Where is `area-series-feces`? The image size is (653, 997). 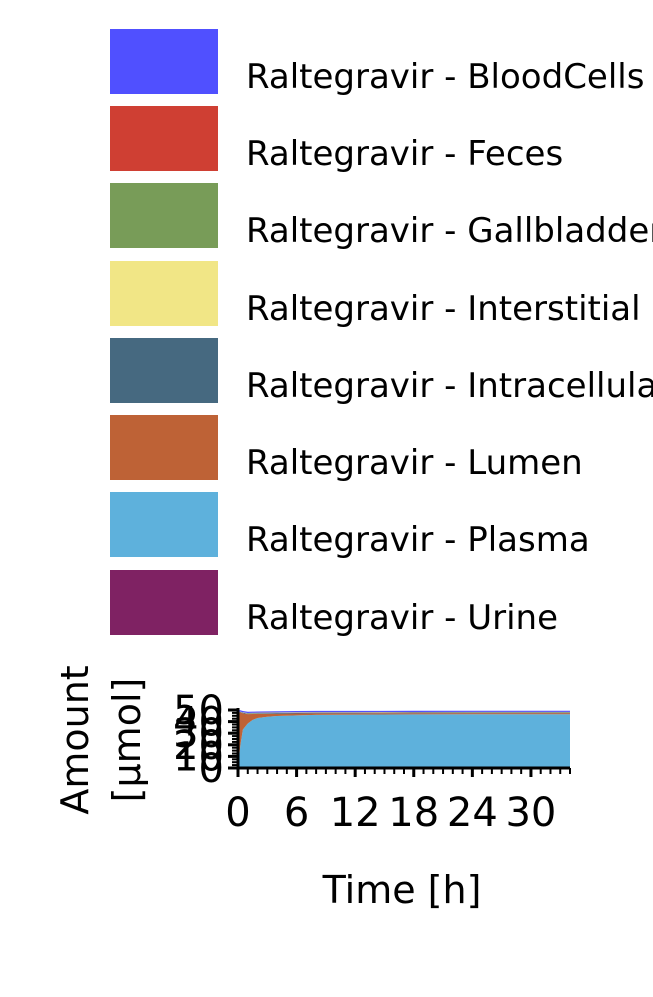
area-series-feces is located at coordinates (404, 712).